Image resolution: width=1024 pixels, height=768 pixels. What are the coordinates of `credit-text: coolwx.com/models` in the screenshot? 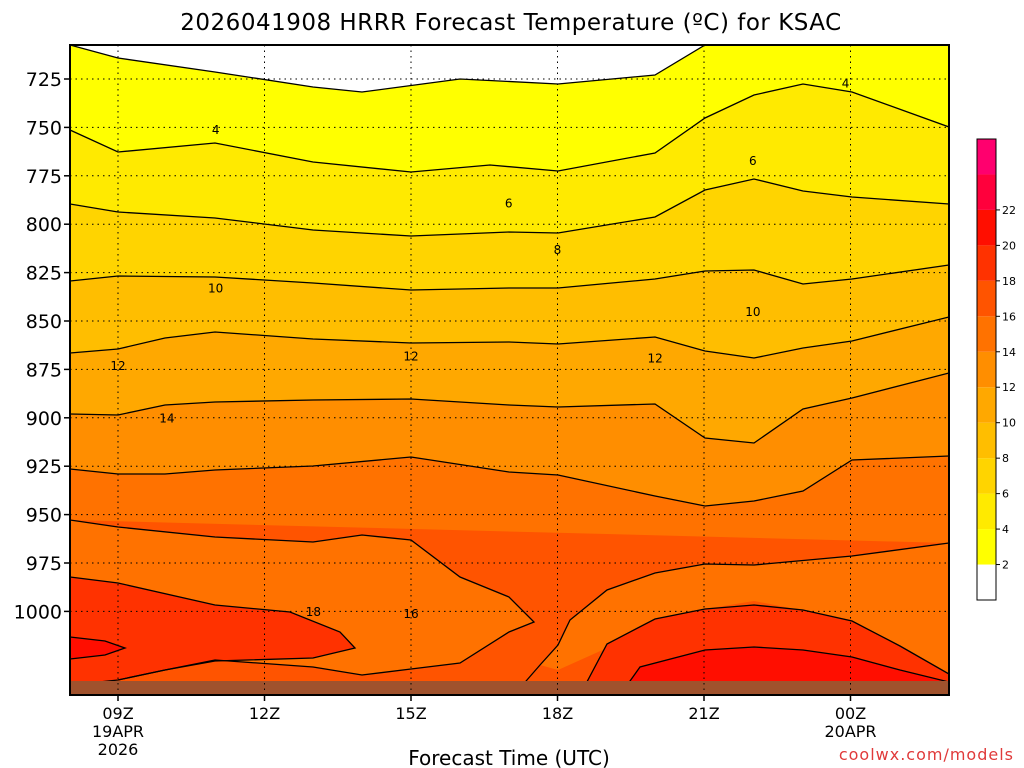 It's located at (926, 754).